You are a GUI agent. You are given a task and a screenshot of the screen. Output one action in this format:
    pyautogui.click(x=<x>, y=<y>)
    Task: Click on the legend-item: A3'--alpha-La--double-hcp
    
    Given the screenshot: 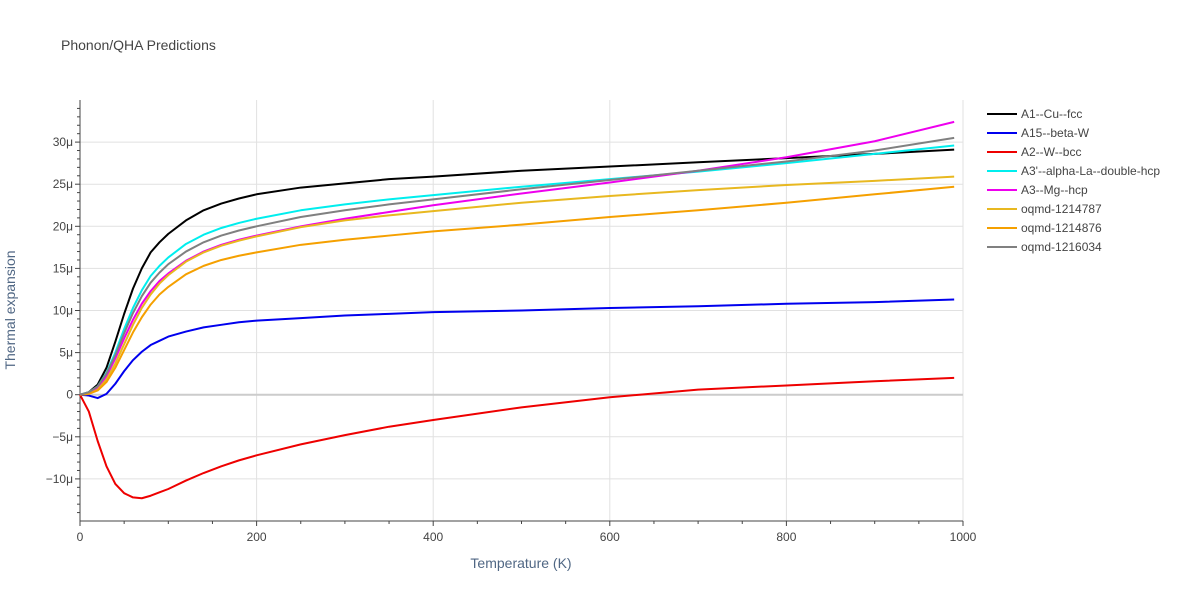 What is the action you would take?
    pyautogui.click(x=1073, y=171)
    